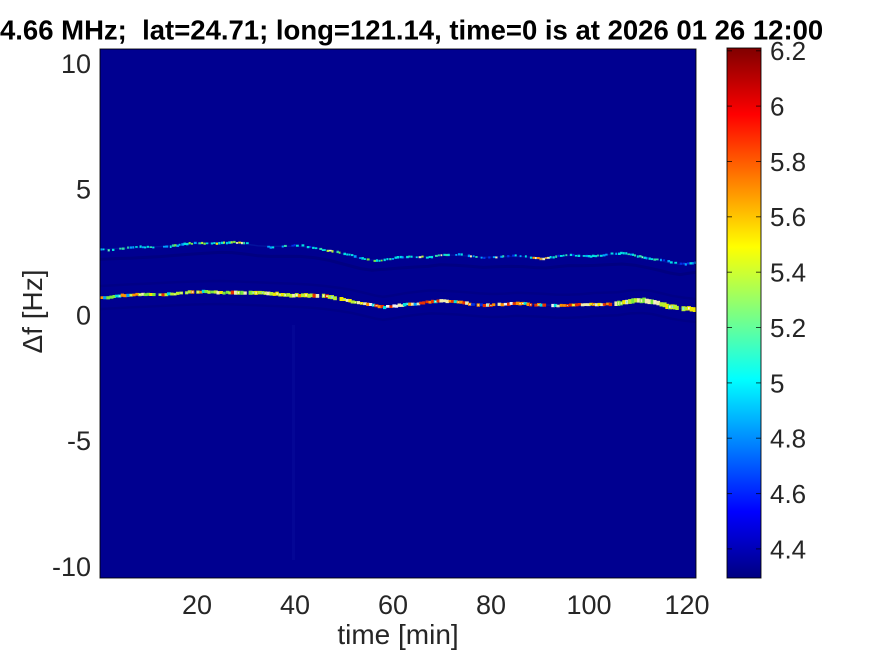 This screenshot has width=875, height=656. I want to click on svg-text: 4.8, so click(788, 439).